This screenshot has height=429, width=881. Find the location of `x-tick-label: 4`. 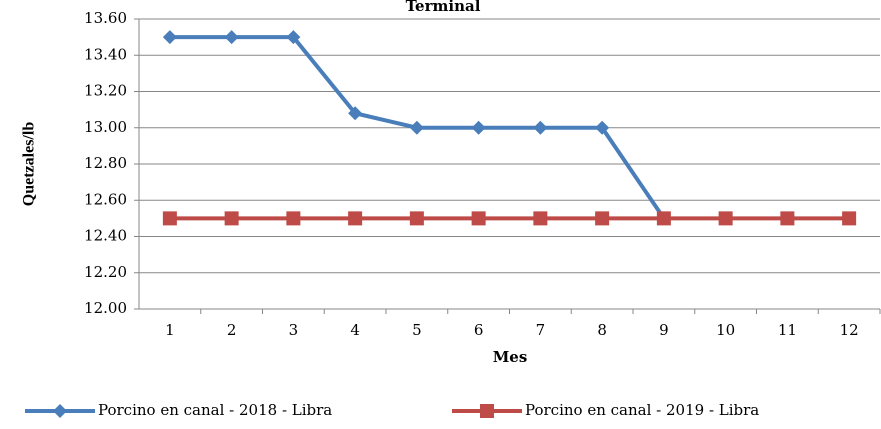

x-tick-label: 4 is located at coordinates (355, 330).